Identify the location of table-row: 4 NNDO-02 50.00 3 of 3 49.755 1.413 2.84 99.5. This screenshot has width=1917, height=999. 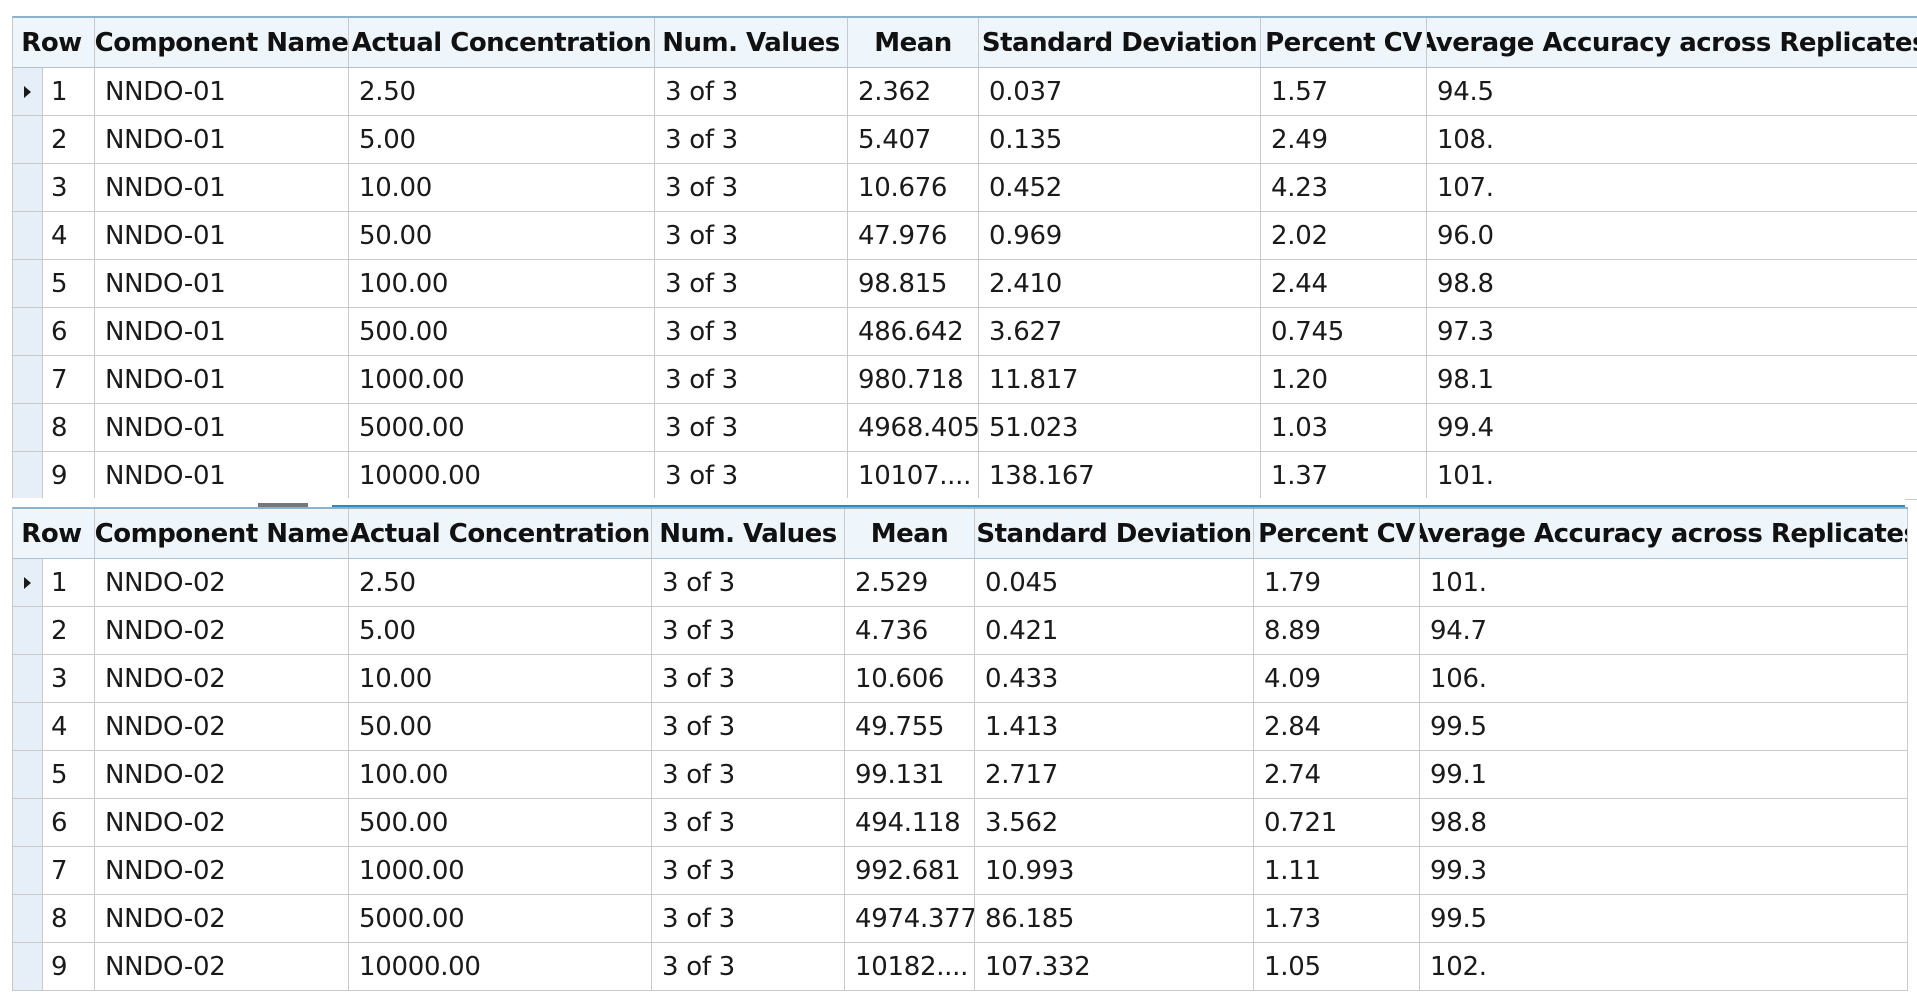
(960, 727).